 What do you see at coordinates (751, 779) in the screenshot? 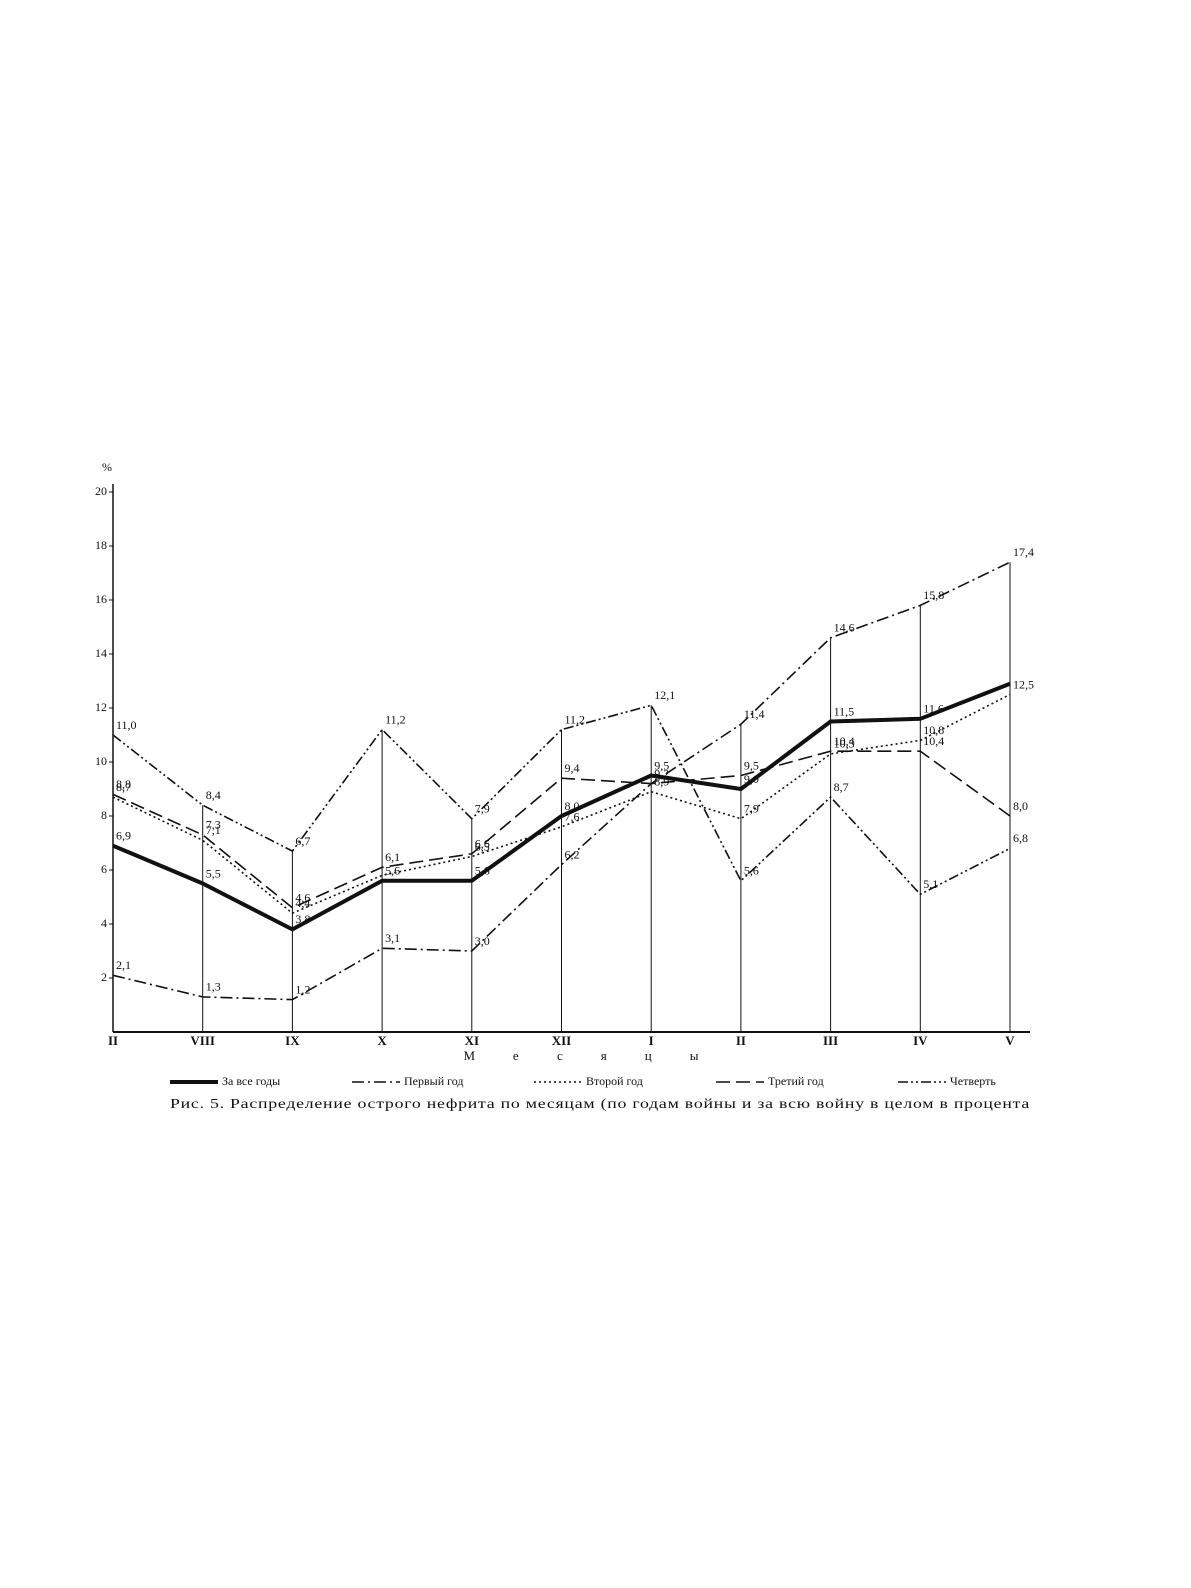
I see `data-label: 9,0` at bounding box center [751, 779].